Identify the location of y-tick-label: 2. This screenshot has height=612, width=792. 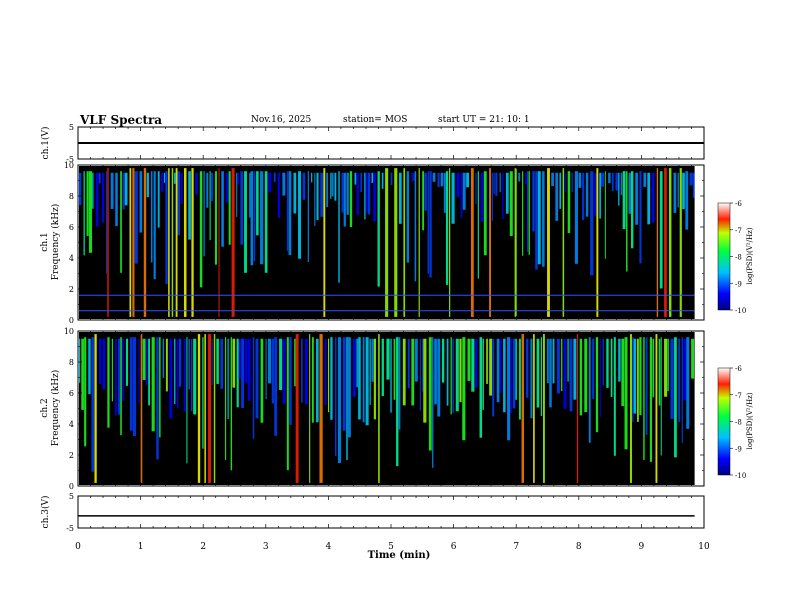
(71, 289).